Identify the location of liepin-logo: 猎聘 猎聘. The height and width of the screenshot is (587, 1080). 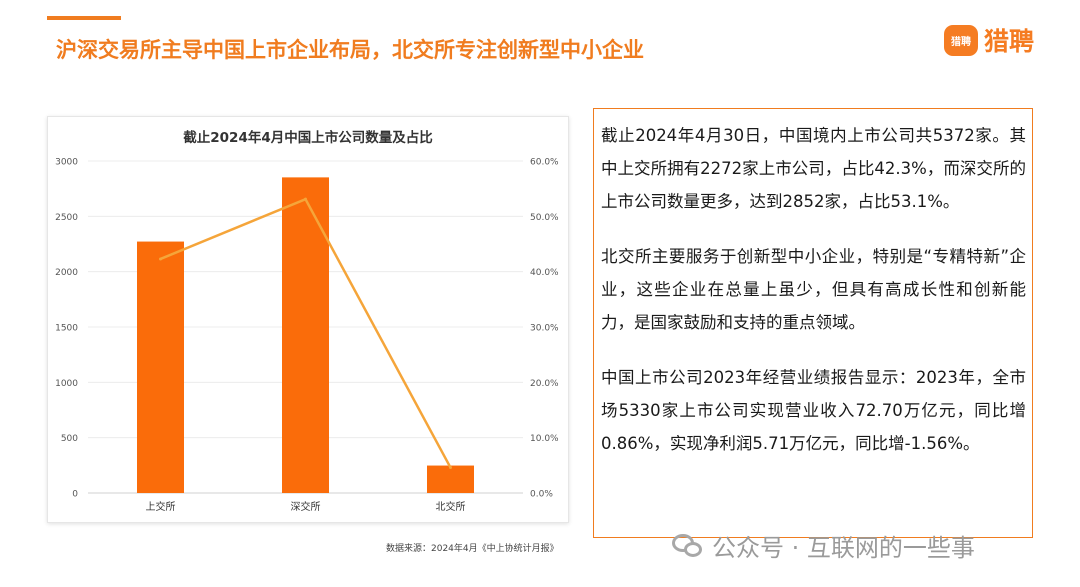
(989, 40).